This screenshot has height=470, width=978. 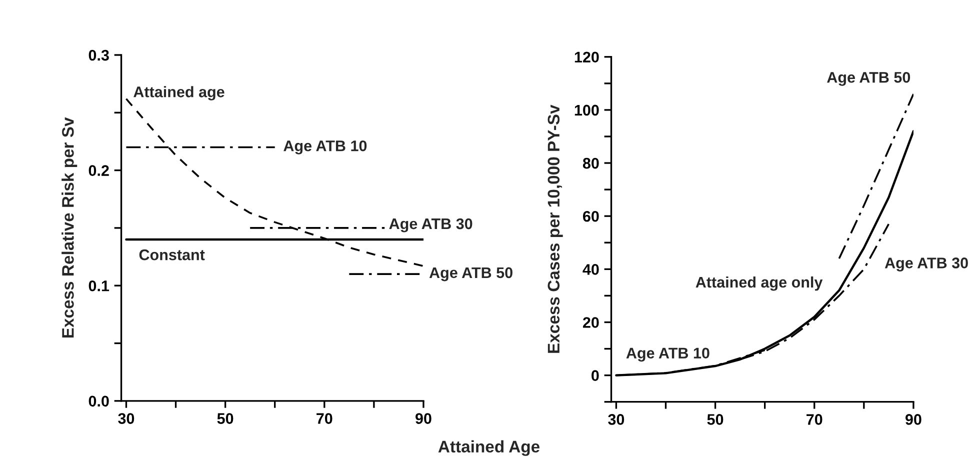 I want to click on y-tick-label: 0.0, so click(x=98, y=401).